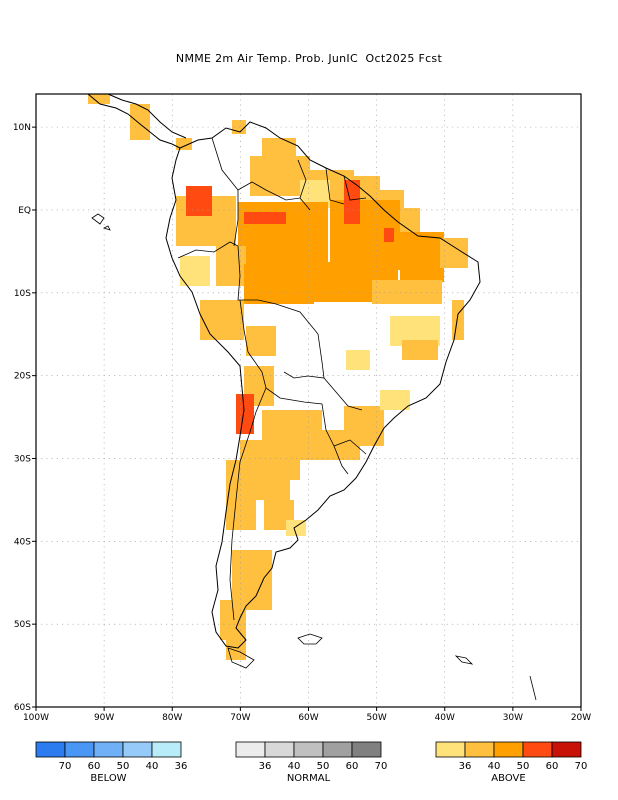  I want to click on y-axis: 10N EQ 10S 20S 30S 40S 50S 60S, so click(24, 418).